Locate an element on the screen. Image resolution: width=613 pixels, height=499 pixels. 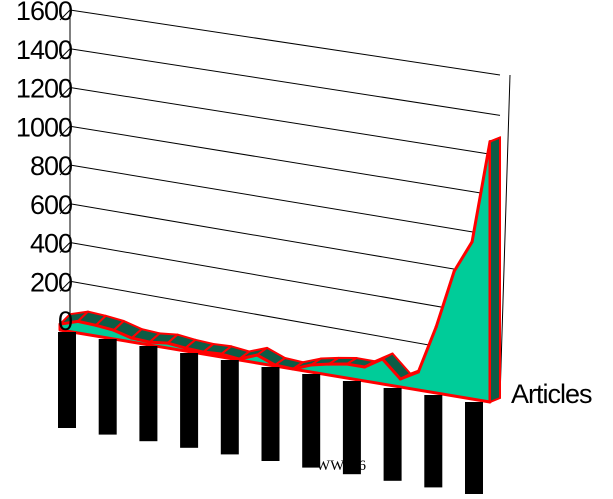
series-label-articles: Articles is located at coordinates (551, 394).